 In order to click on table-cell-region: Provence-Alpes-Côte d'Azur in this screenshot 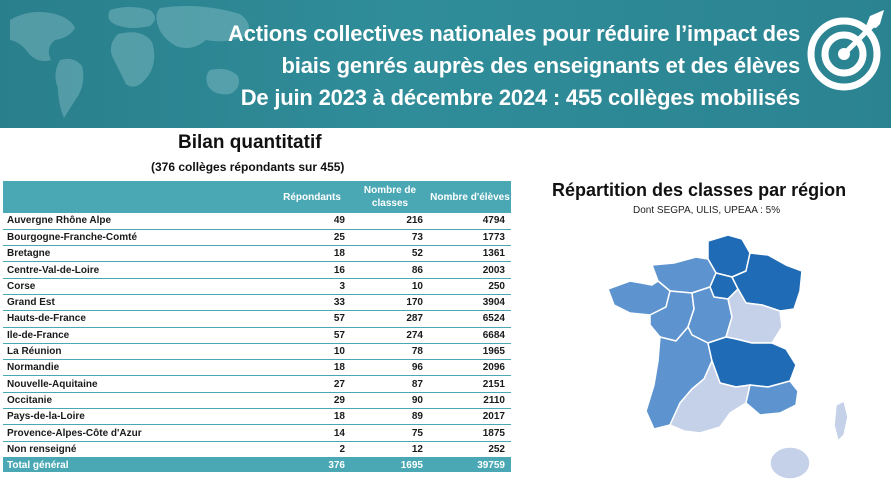, I will do `click(138, 433)`.